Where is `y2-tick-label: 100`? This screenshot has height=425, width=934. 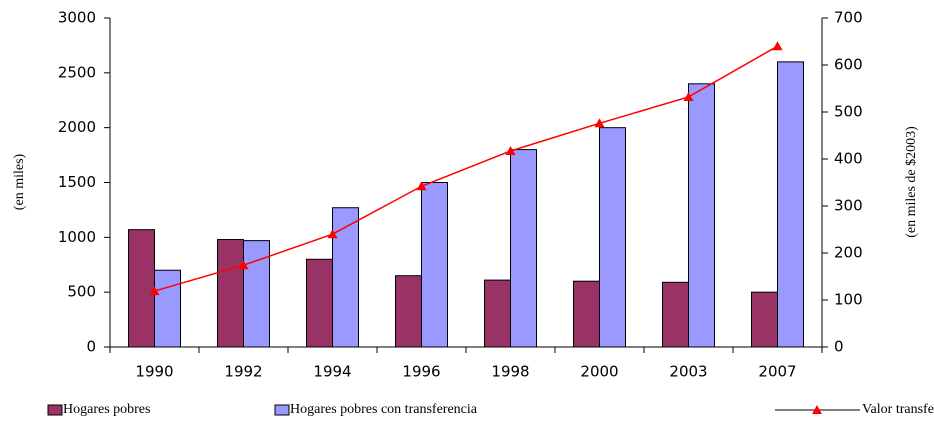 y2-tick-label: 100 is located at coordinates (848, 300).